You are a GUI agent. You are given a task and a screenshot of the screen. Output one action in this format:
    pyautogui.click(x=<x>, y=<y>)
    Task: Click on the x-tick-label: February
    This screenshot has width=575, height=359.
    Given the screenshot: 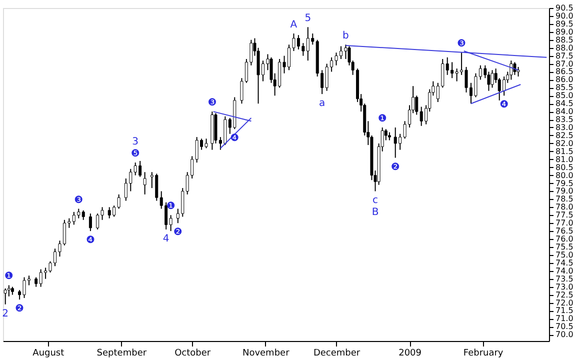 What is the action you would take?
    pyautogui.click(x=483, y=353)
    